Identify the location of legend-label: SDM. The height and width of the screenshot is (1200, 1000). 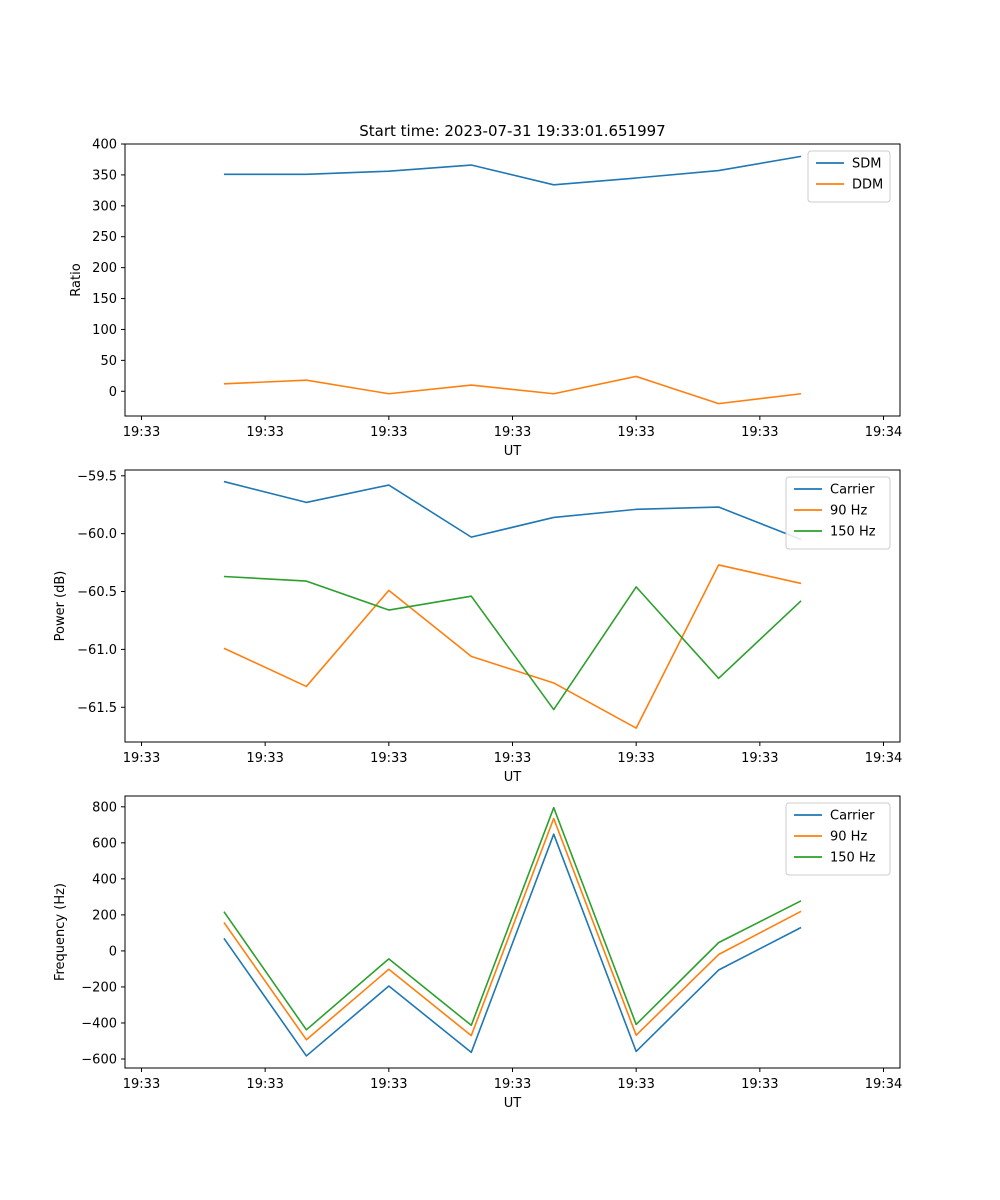
(866, 164).